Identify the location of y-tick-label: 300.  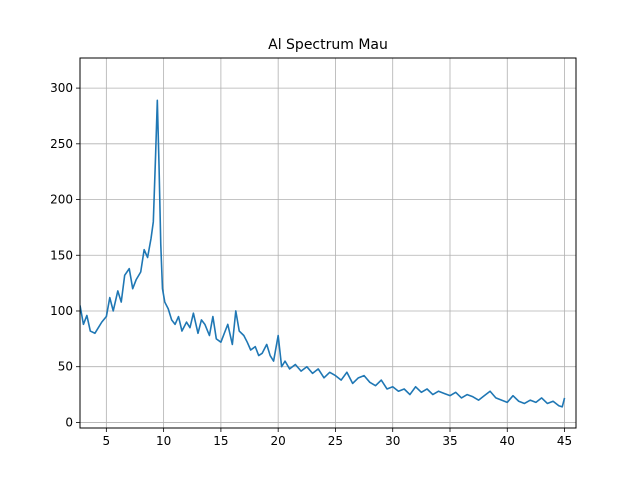
(61, 88).